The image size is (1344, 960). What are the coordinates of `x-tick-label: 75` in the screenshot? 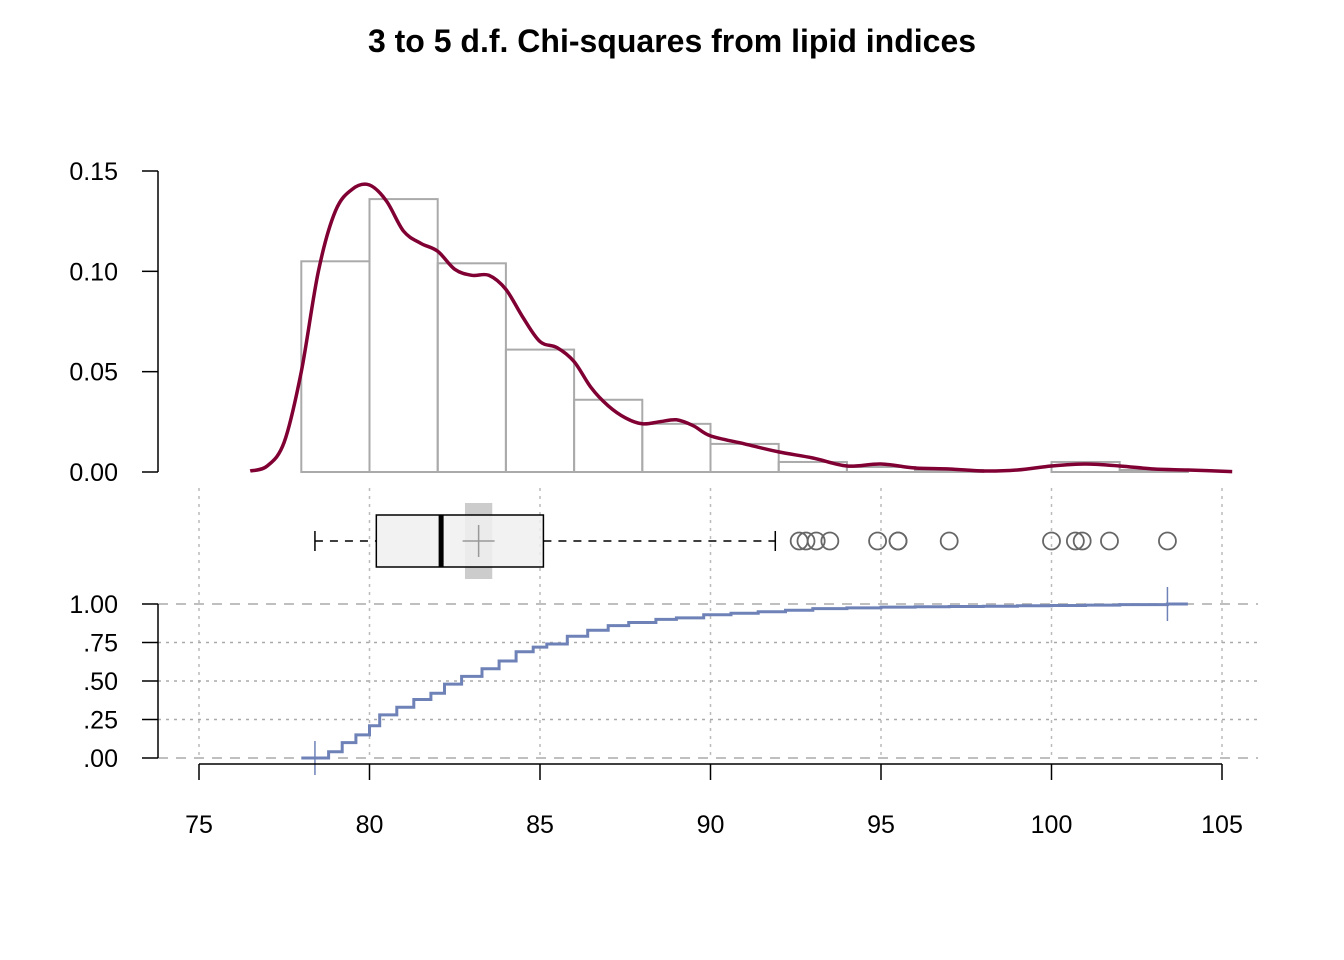 It's located at (199, 825).